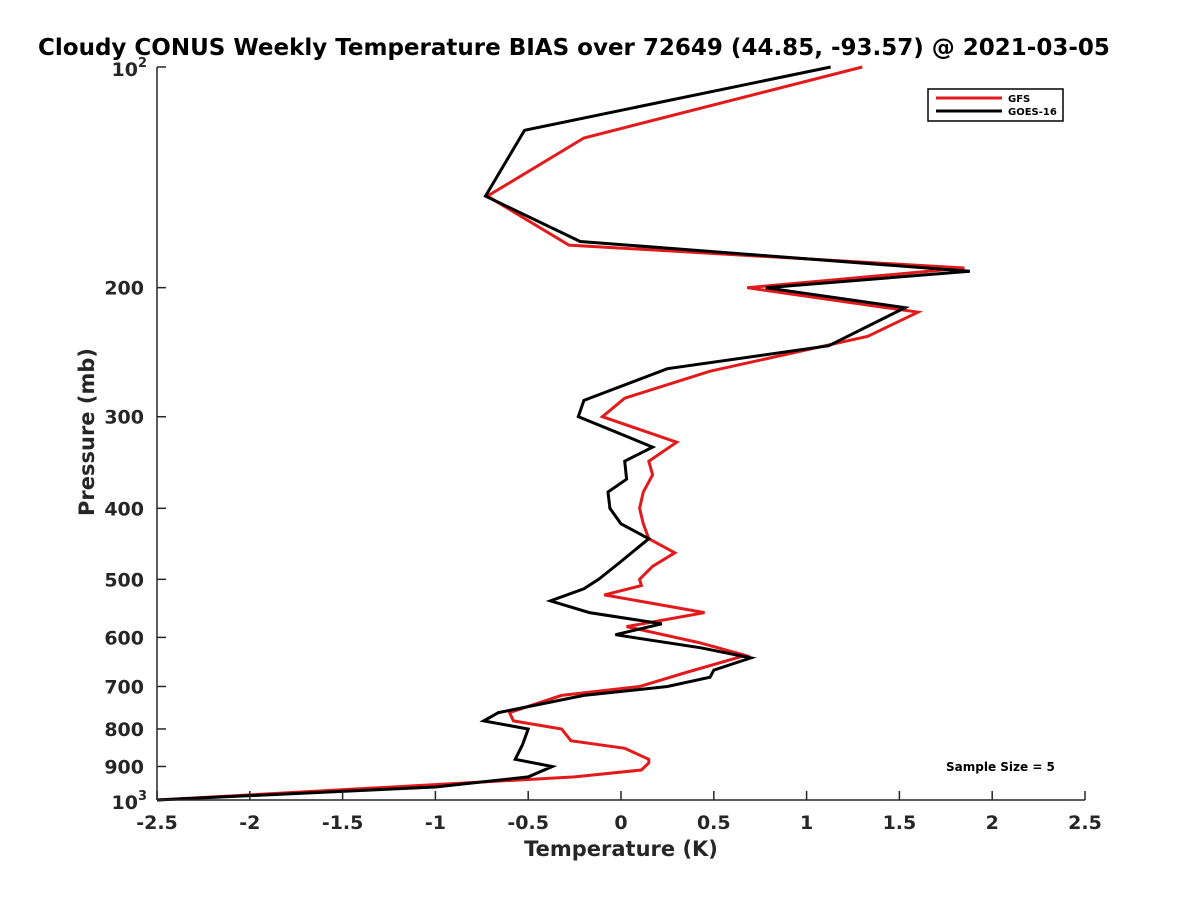  Describe the element at coordinates (87, 432) in the screenshot. I see `y-axis-label: Pressure (mb)` at that location.